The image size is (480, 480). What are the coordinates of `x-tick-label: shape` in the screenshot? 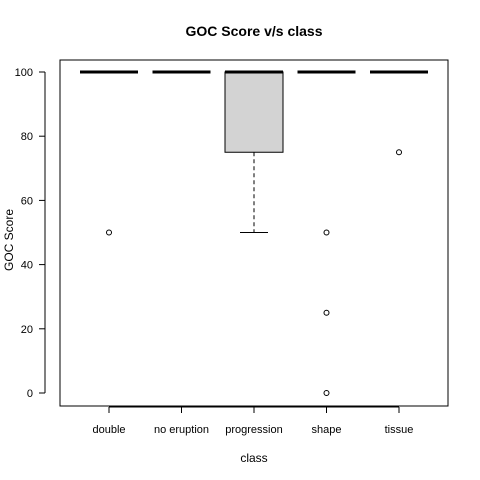 It's located at (327, 430).